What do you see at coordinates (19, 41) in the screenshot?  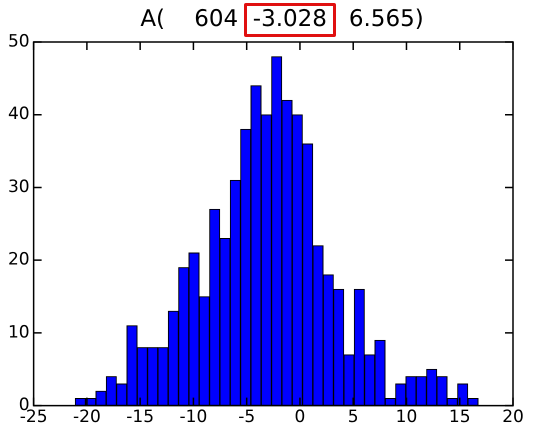 I see `y-tick-label: 50` at bounding box center [19, 41].